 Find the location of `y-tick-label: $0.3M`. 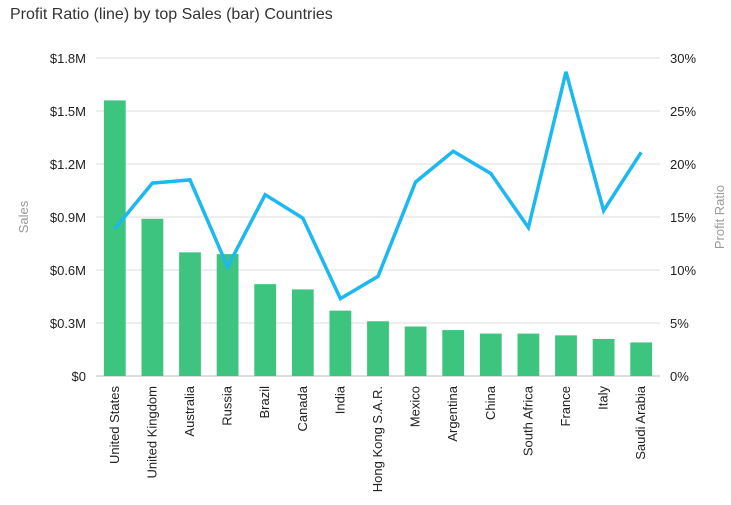

y-tick-label: $0.3M is located at coordinates (68, 323).